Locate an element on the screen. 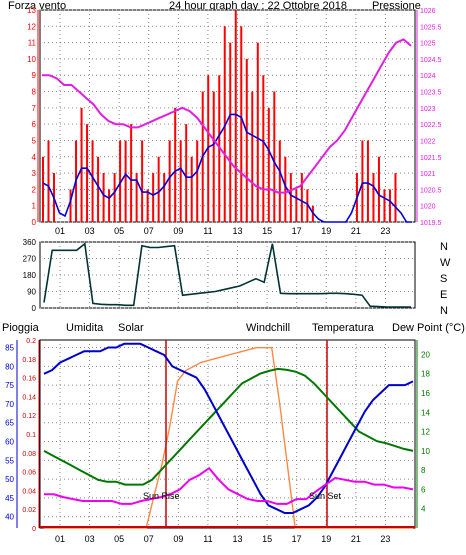 This screenshot has width=466, height=555. bottom-x-label-05: 05 is located at coordinates (119, 539).